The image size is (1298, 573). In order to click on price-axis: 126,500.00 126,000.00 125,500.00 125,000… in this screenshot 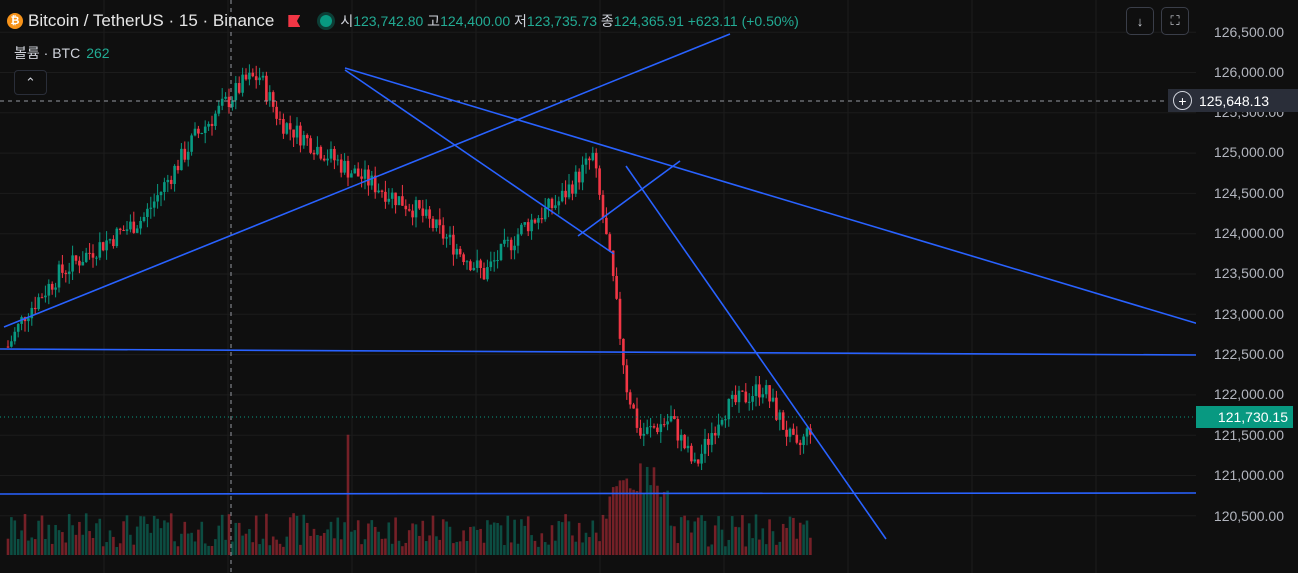, I will do `click(1233, 286)`.